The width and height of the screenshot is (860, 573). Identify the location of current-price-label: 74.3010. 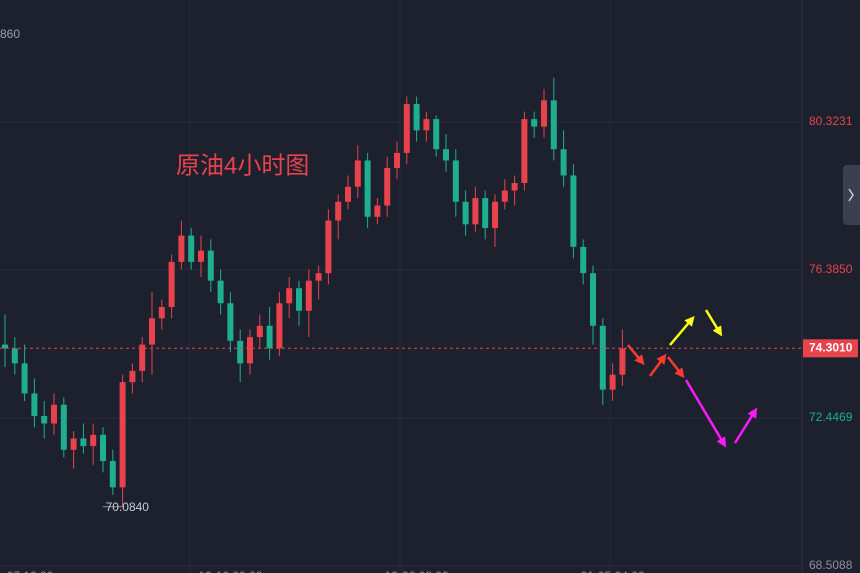
(831, 347).